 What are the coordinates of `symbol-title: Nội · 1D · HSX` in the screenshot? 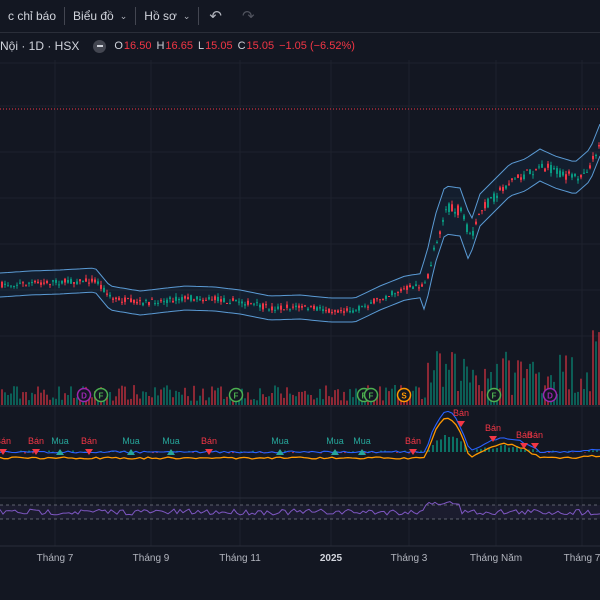 It's located at (40, 46).